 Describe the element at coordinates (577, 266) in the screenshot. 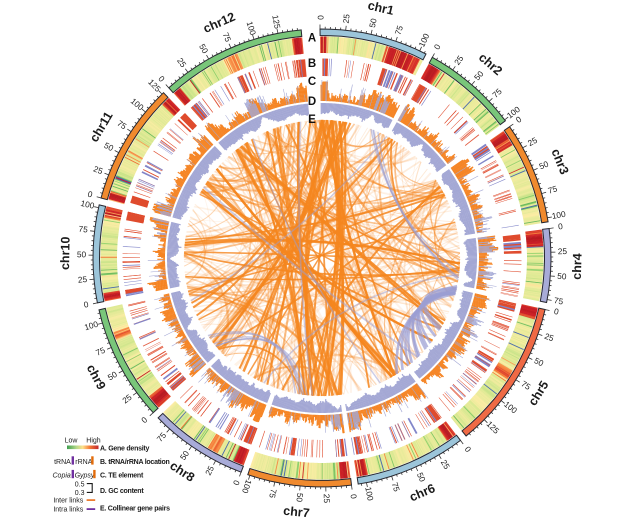

I see `svg-text: chr4` at that location.